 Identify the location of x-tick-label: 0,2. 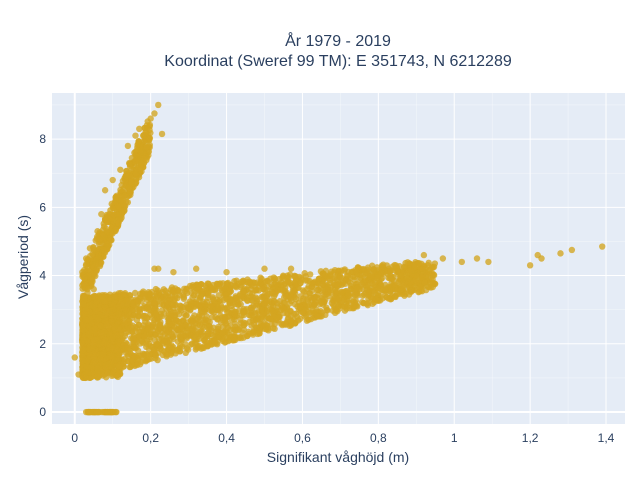
(150, 438).